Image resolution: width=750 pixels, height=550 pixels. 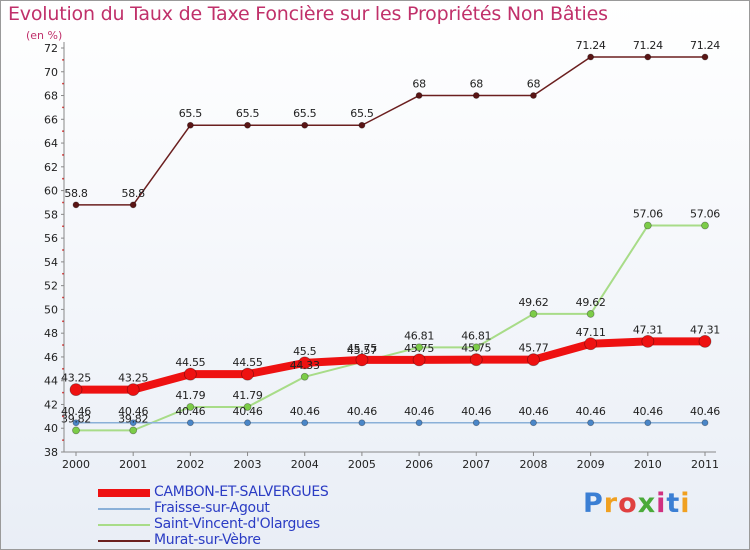 I want to click on x-tick-label: 2008, so click(x=533, y=464).